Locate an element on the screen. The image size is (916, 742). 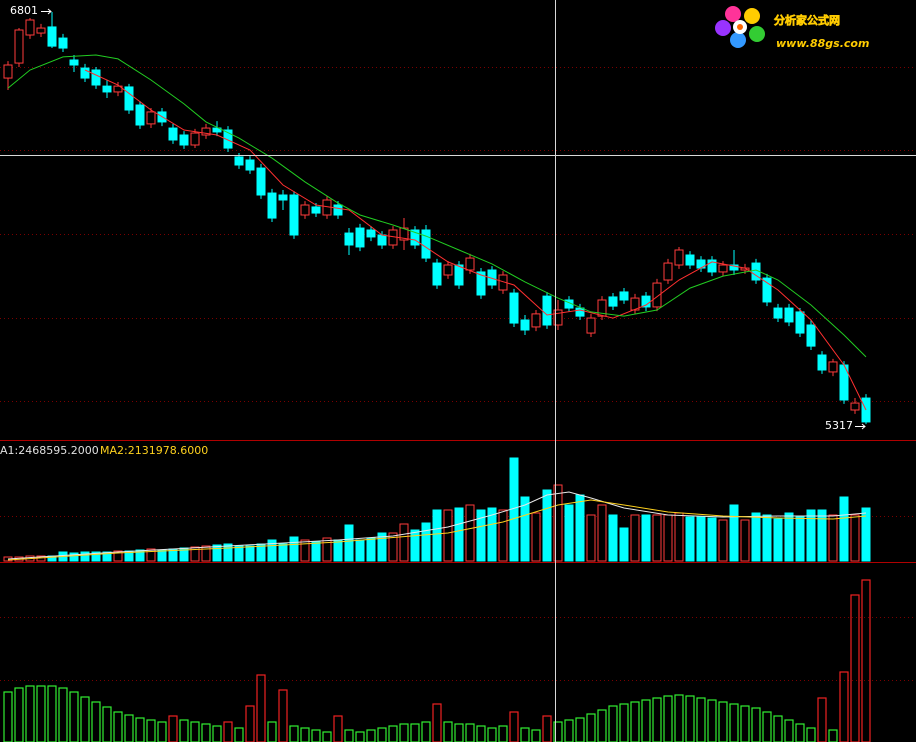
high-arrow-head is located at coordinates (49, 11).